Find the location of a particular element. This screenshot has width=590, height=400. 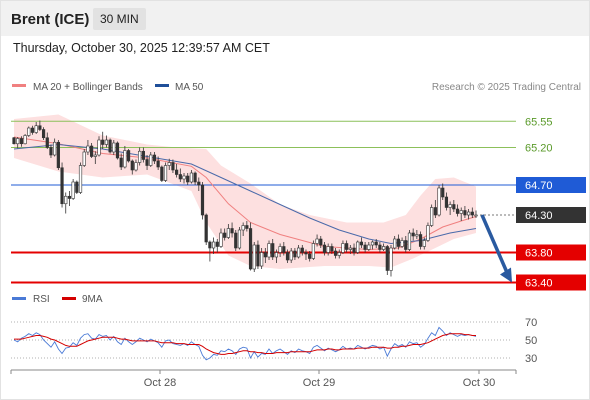

x-tick-label: Oct 29 is located at coordinates (319, 383).